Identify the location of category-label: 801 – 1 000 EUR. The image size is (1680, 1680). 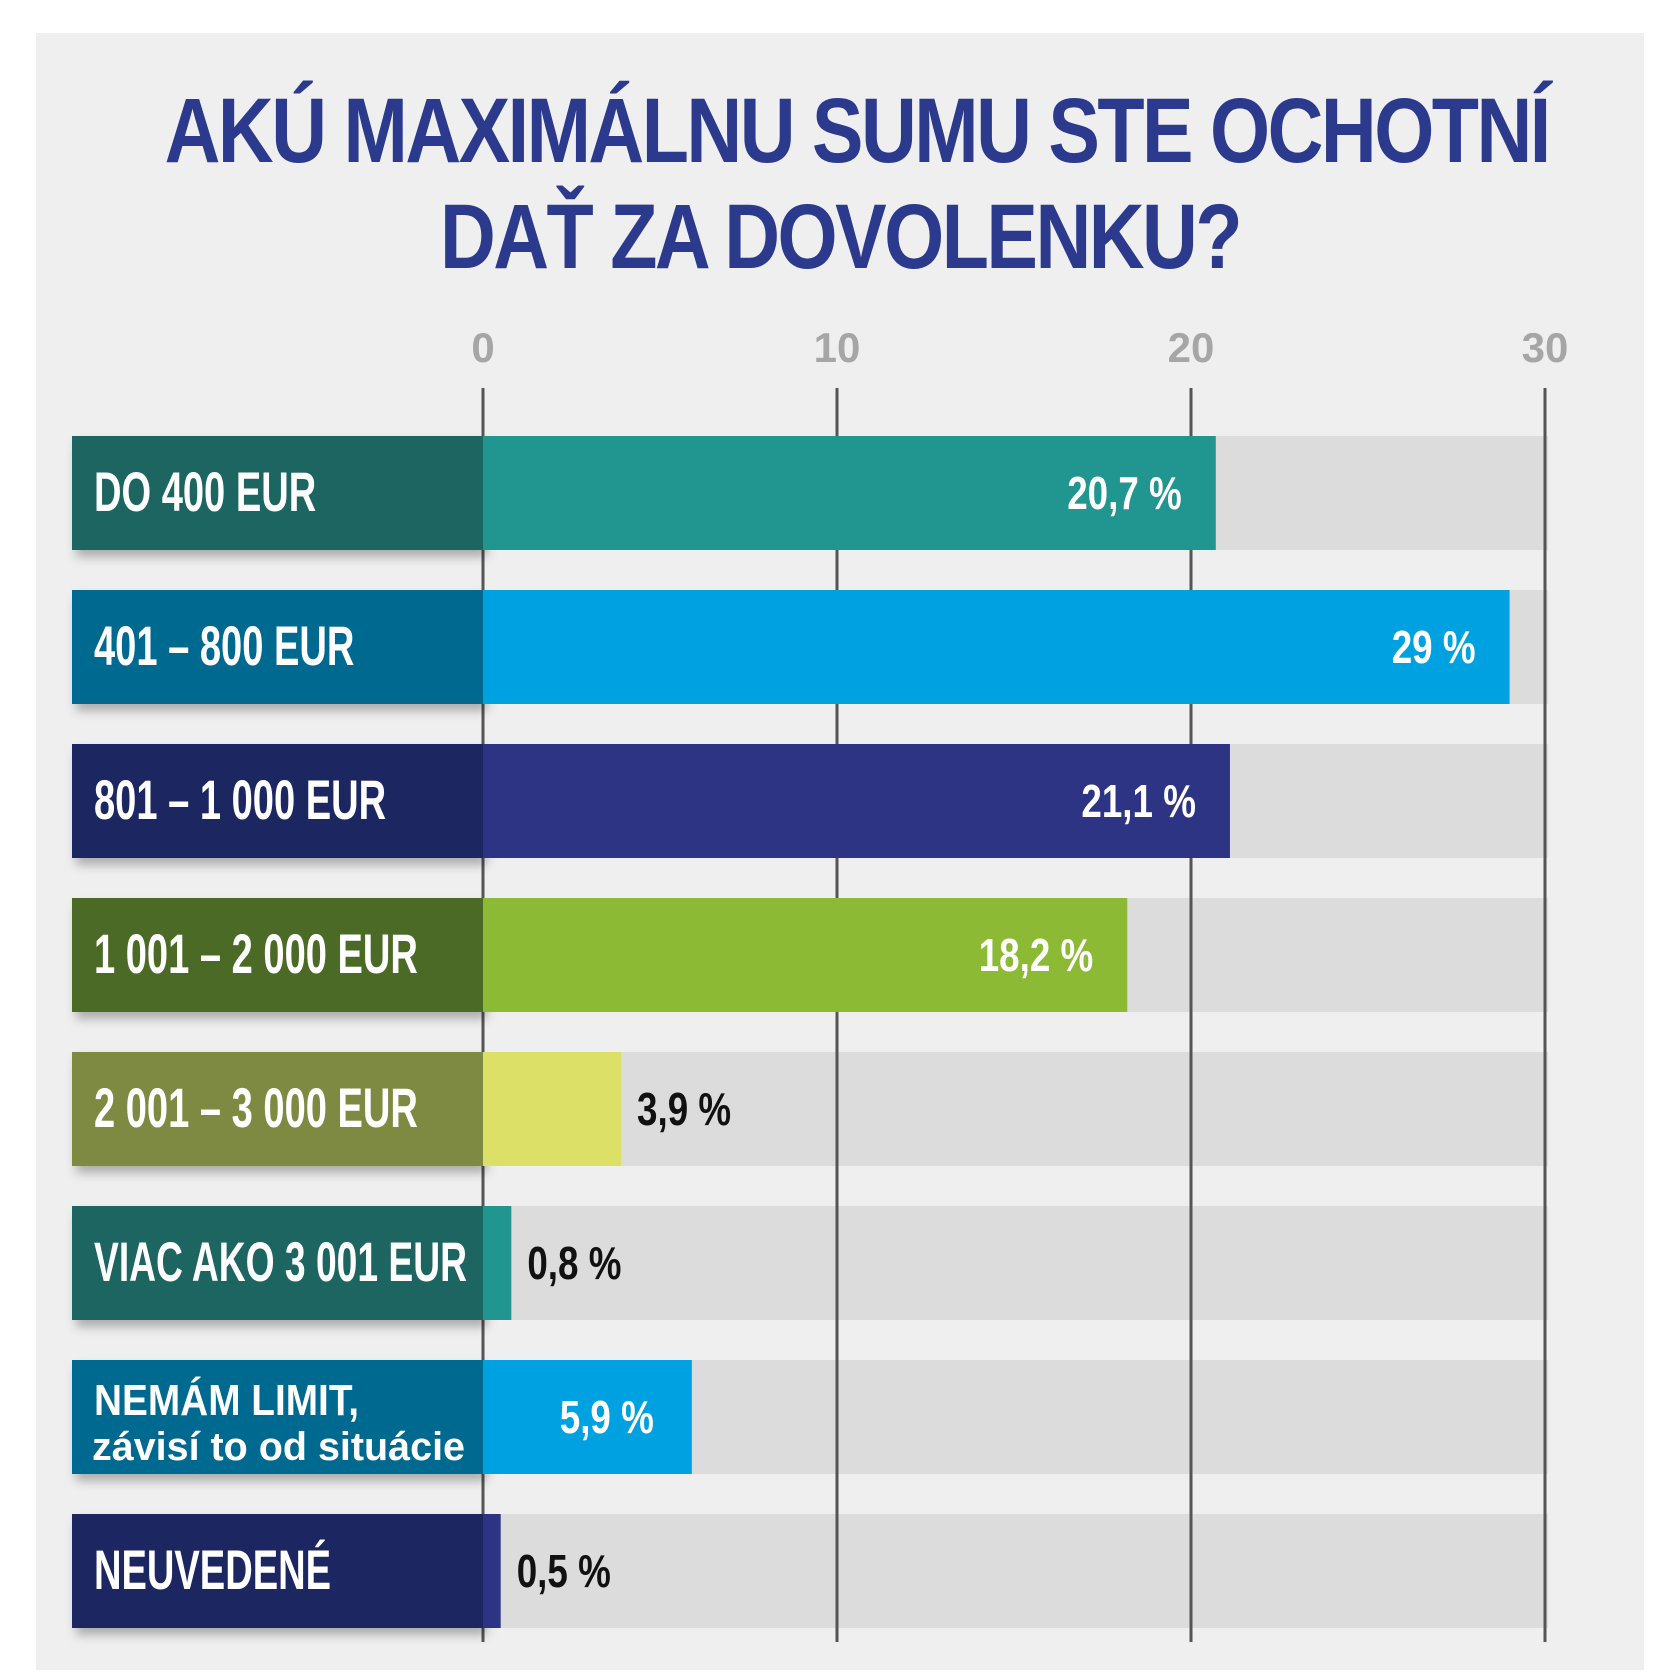
(240, 799).